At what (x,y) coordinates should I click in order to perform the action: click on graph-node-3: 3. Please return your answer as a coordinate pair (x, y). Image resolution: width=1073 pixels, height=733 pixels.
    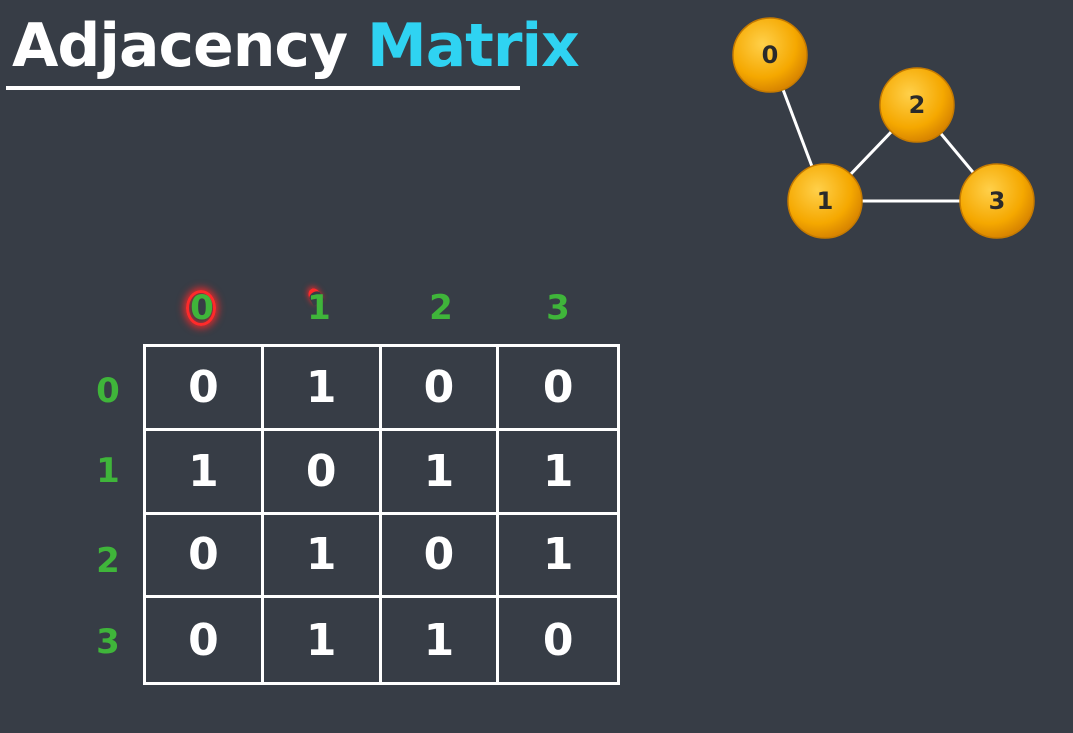
    Looking at the image, I should click on (997, 201).